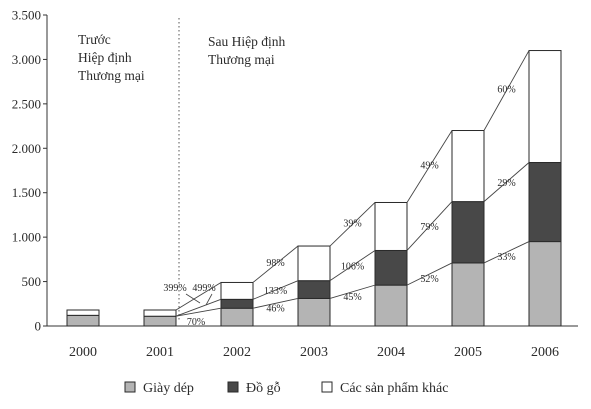 The height and width of the screenshot is (409, 591). What do you see at coordinates (391, 352) in the screenshot?
I see `x-tick-label: 2004` at bounding box center [391, 352].